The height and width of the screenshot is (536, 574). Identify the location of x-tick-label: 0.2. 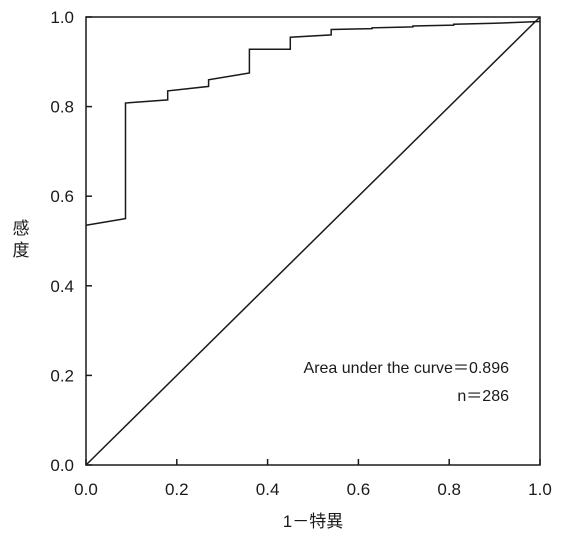
(177, 489).